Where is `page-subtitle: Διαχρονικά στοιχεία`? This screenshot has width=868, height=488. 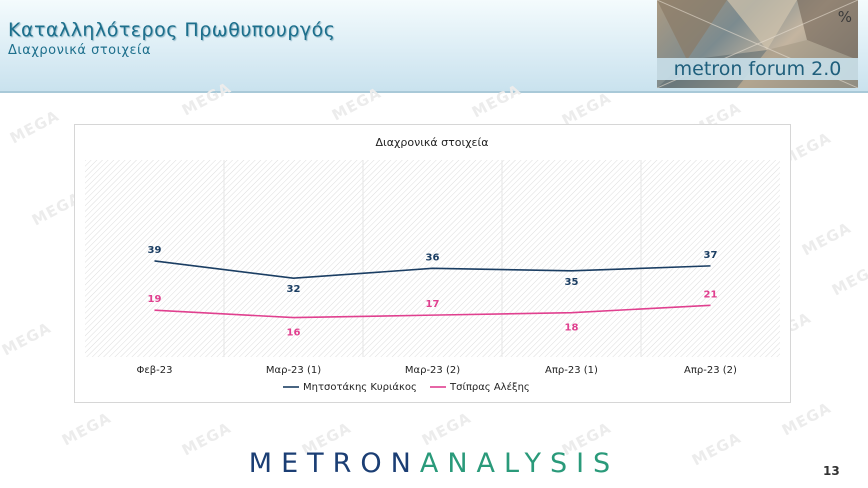 page-subtitle: Διαχρονικά στοιχεία is located at coordinates (80, 50).